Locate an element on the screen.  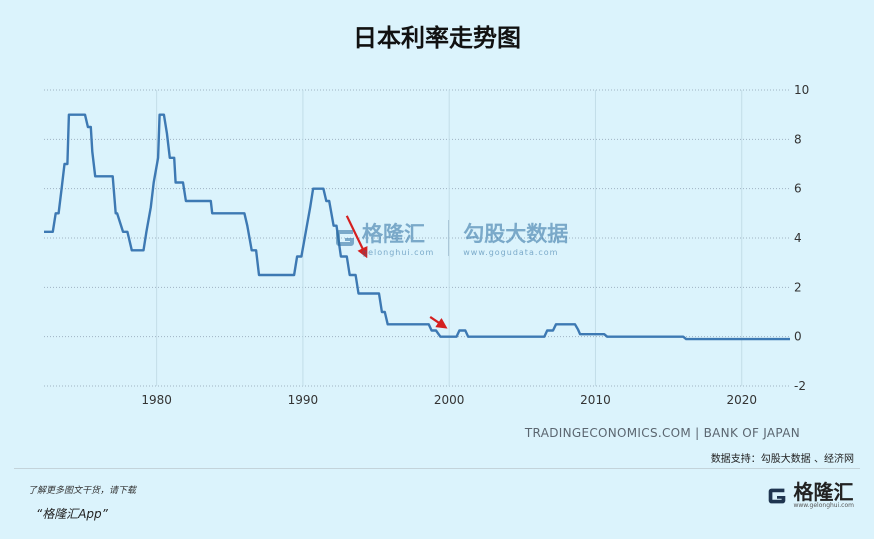
x-tick-label: 2020 is located at coordinates (741, 400).